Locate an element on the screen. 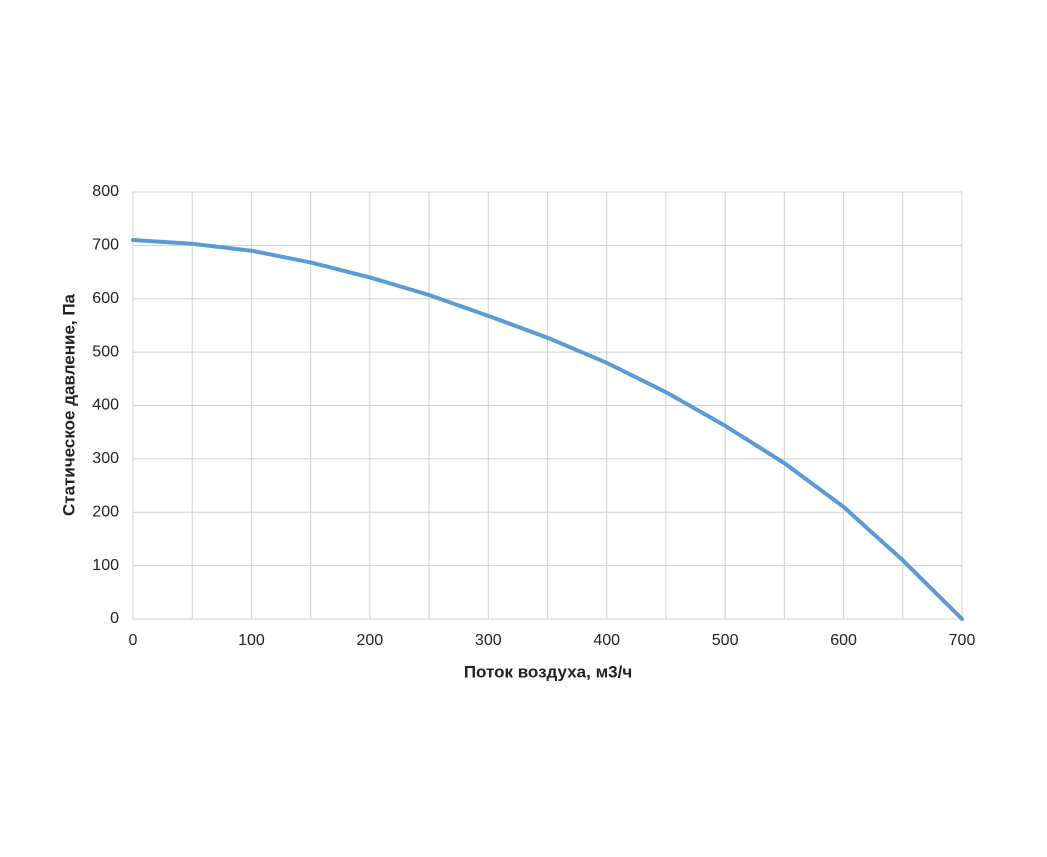 The width and height of the screenshot is (1047, 857). y-axis-title: Статическое давление, Па is located at coordinates (68, 404).